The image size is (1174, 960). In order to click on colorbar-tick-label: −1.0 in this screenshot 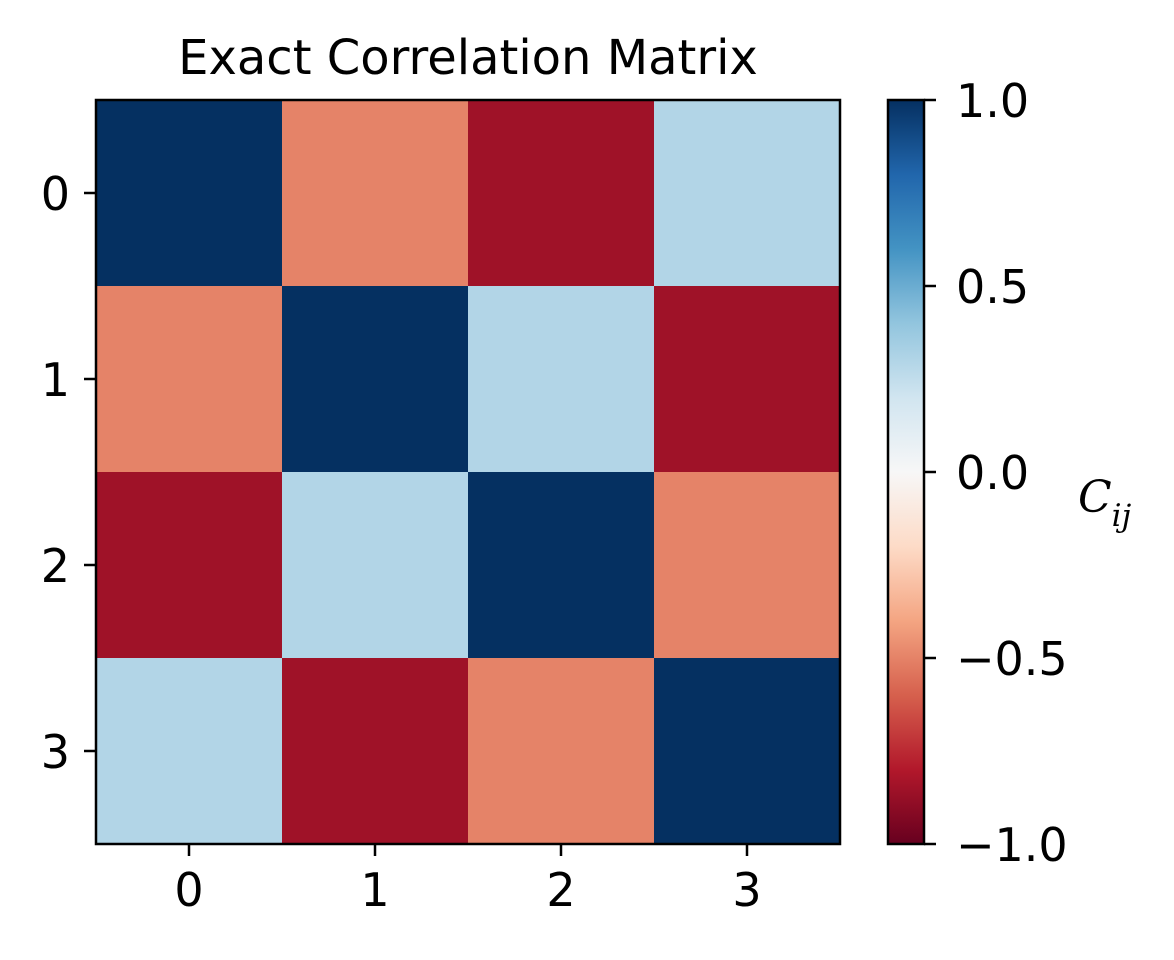, I will do `click(1012, 845)`.